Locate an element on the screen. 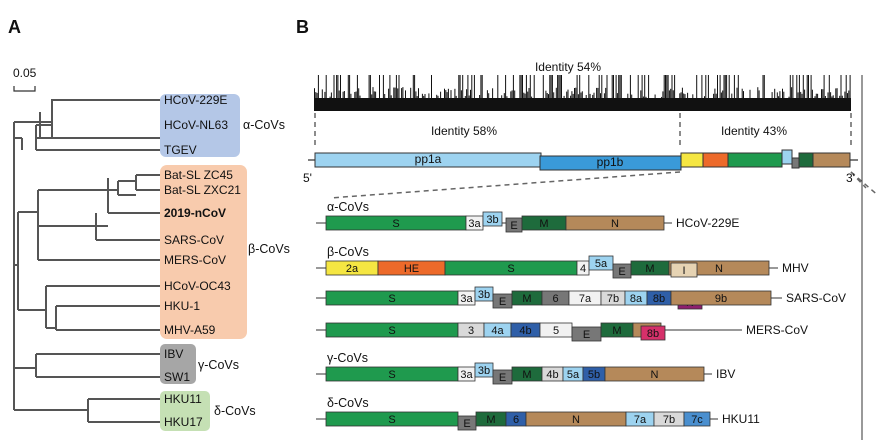  gene-label: 5a is located at coordinates (601, 264).